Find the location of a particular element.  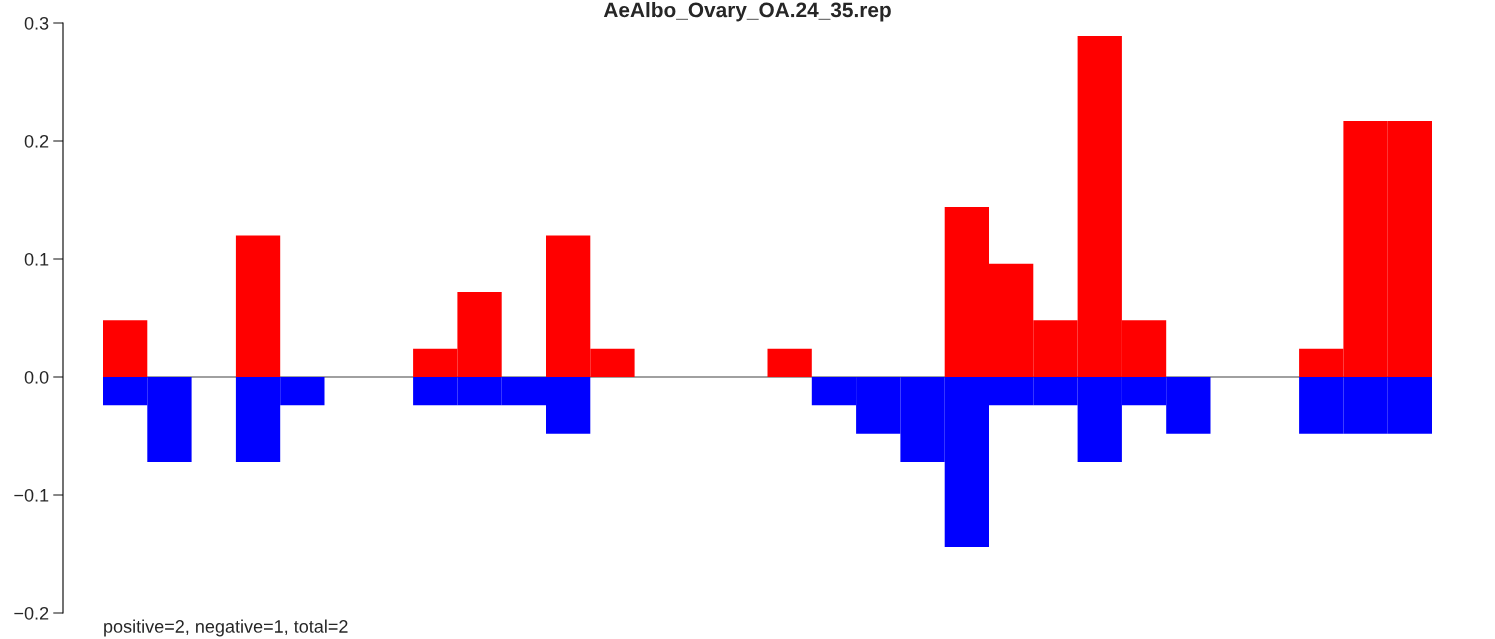

y-tick-label: 0.3 is located at coordinates (36, 23).